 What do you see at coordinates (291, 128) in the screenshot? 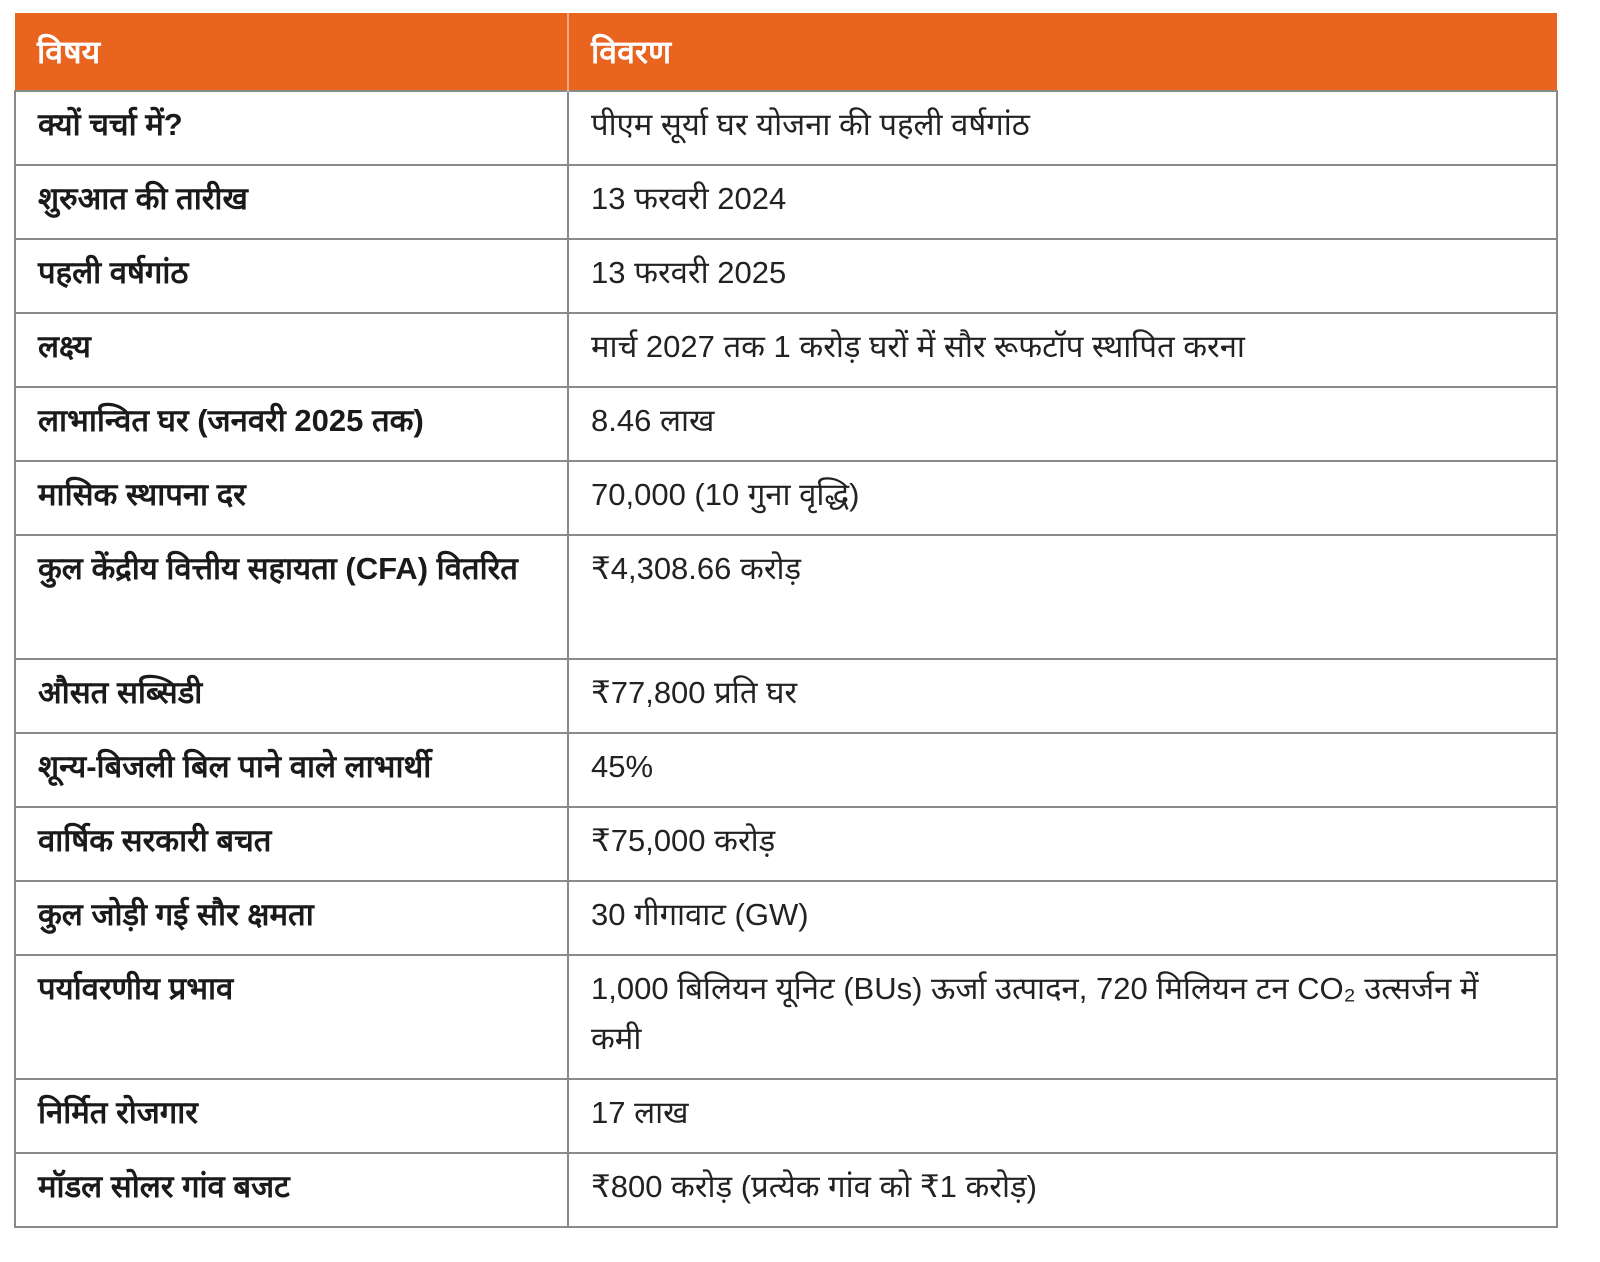
I see `row-subject: क्यों चर्चा में?` at bounding box center [291, 128].